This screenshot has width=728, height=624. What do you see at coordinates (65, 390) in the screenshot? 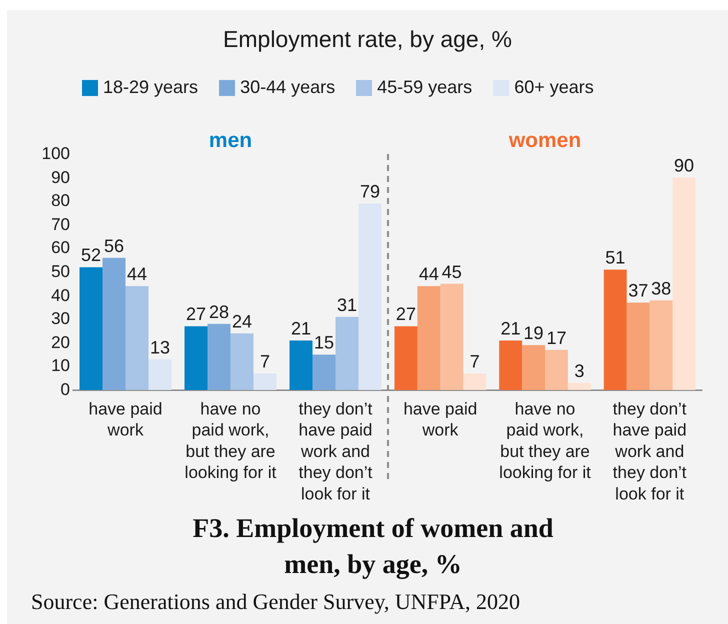
I see `y-tick-label: 0` at bounding box center [65, 390].